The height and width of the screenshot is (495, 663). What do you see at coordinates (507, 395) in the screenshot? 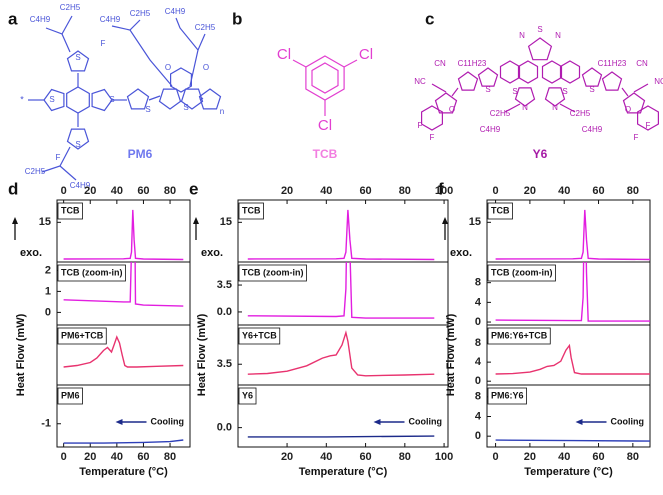
I see `subplot-label: PM6:Y6` at bounding box center [507, 395].